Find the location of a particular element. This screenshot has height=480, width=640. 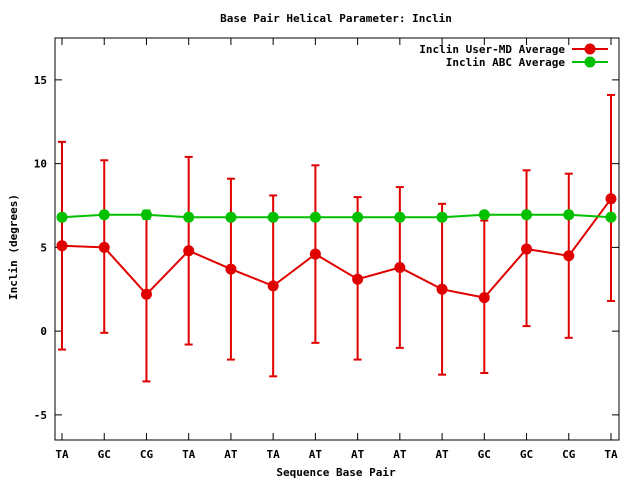

y-tick-label: 15 is located at coordinates (40, 80).